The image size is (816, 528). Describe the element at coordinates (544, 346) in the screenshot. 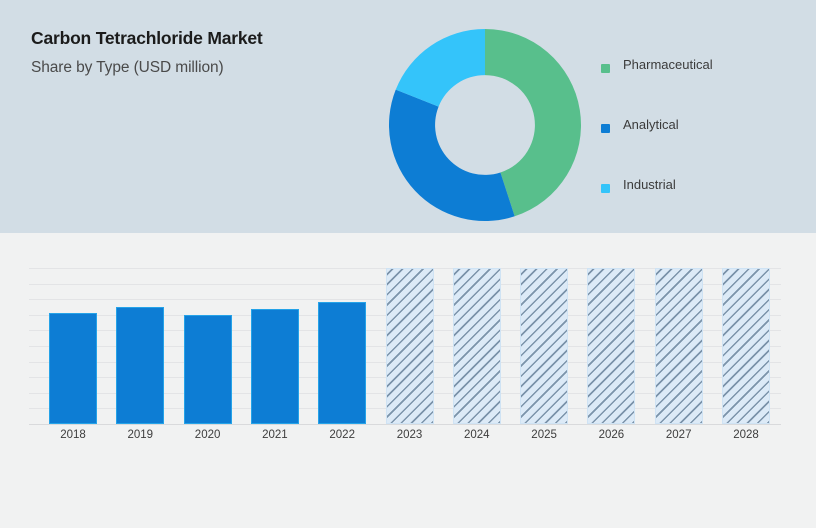

I see `bar-2025` at that location.